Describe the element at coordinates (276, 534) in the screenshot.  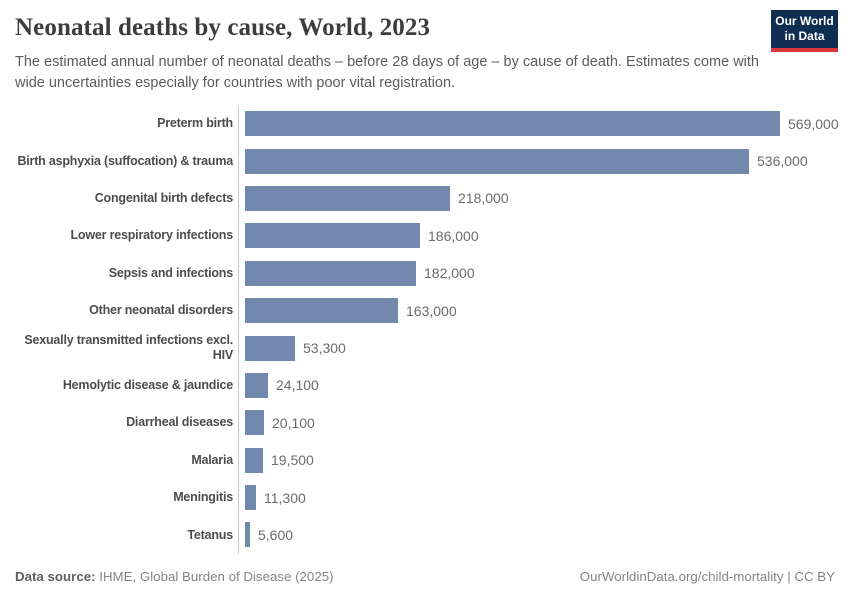
I see `bar-value: 5,600` at that location.